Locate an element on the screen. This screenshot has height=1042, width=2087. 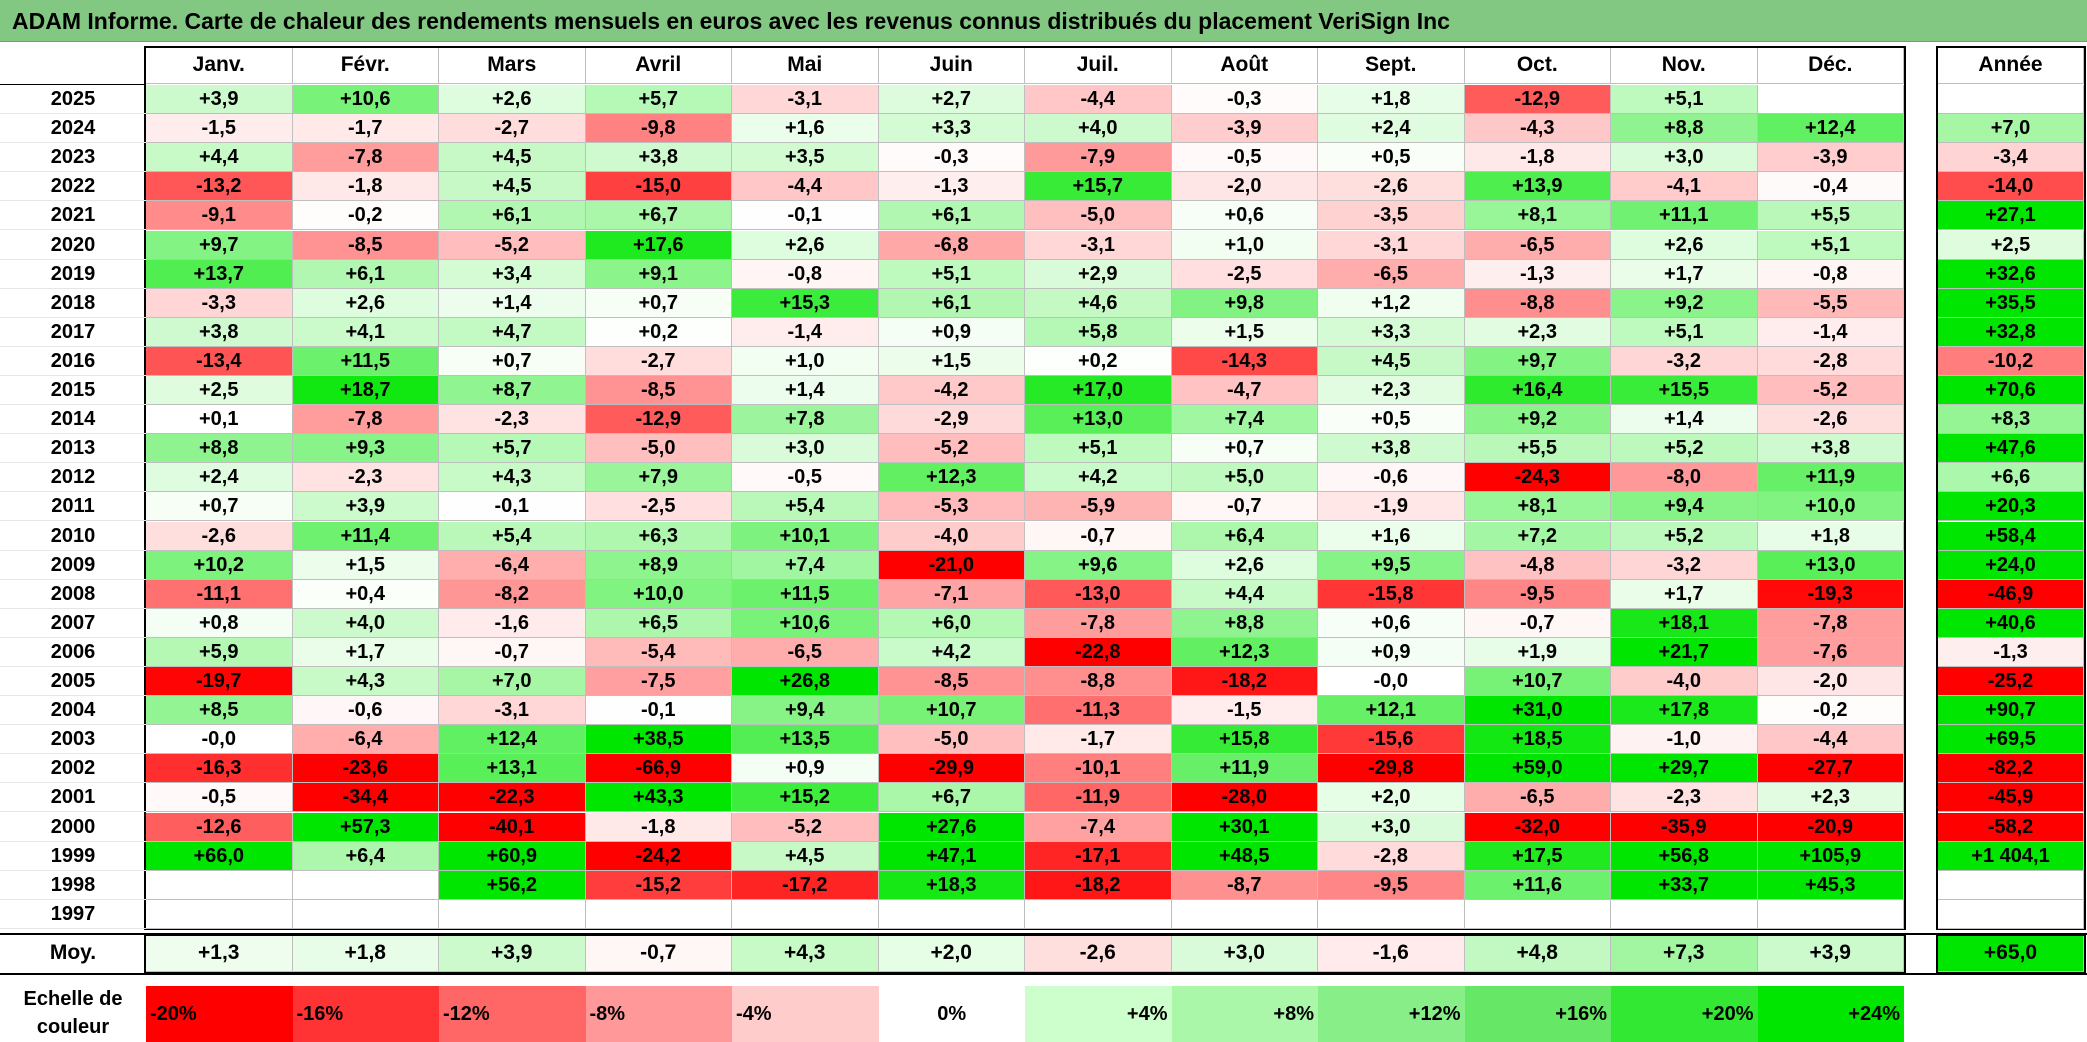
annual-cell: -58,2 is located at coordinates (2011, 827).